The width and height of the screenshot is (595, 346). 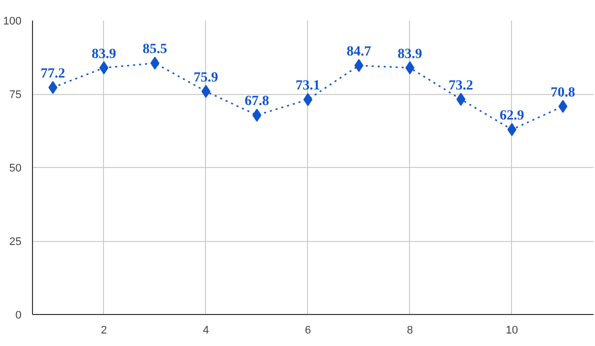 I want to click on y-tick-label: 25, so click(x=15, y=242).